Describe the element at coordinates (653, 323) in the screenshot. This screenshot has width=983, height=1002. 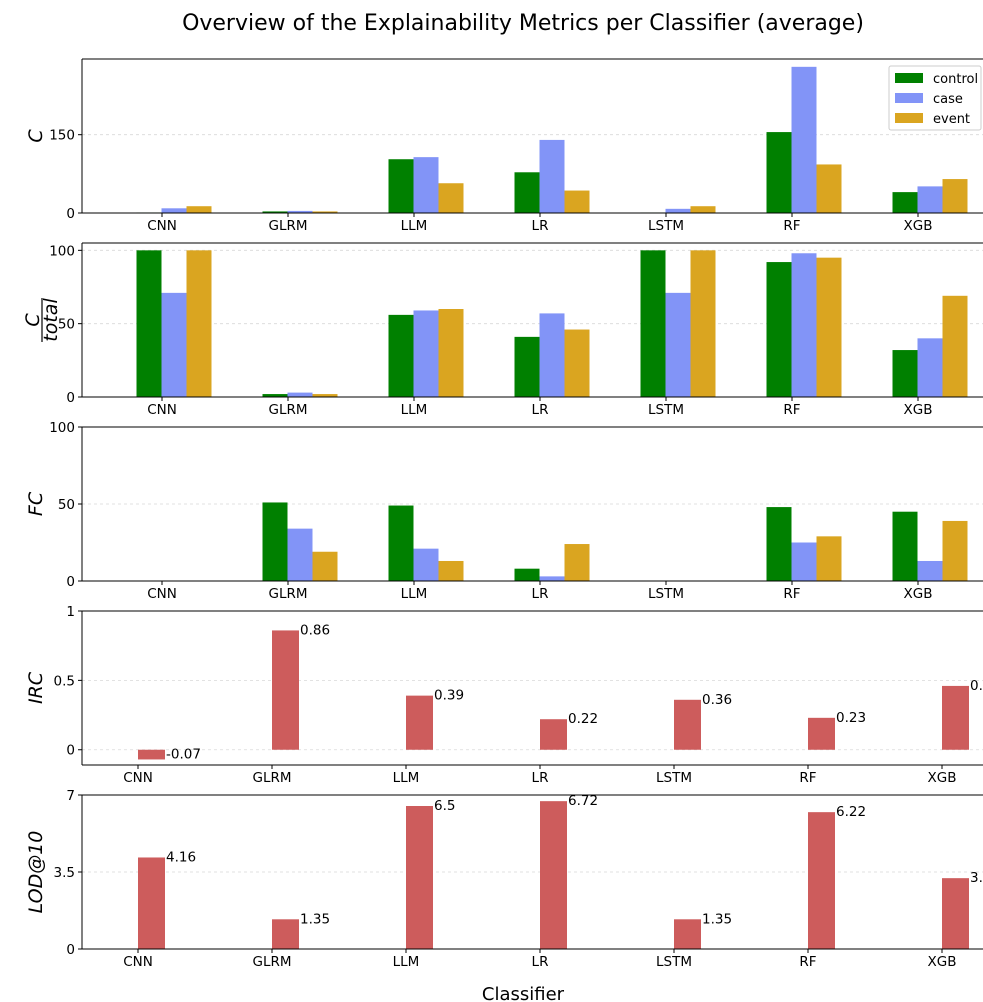
I see `bar-control-lstm` at that location.